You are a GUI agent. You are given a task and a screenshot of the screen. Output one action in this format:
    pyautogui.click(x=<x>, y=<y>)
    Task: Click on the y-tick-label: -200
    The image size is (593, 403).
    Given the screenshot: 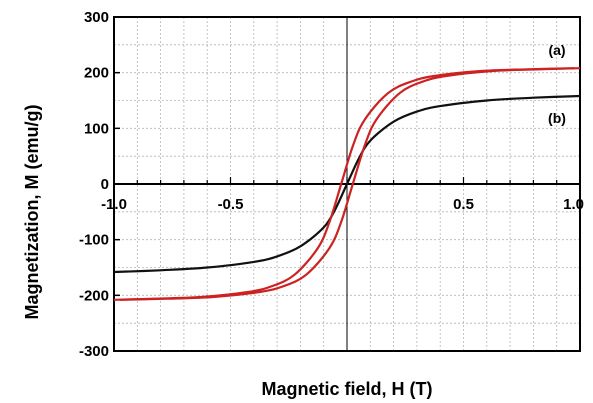 What is the action you would take?
    pyautogui.click(x=94, y=295)
    